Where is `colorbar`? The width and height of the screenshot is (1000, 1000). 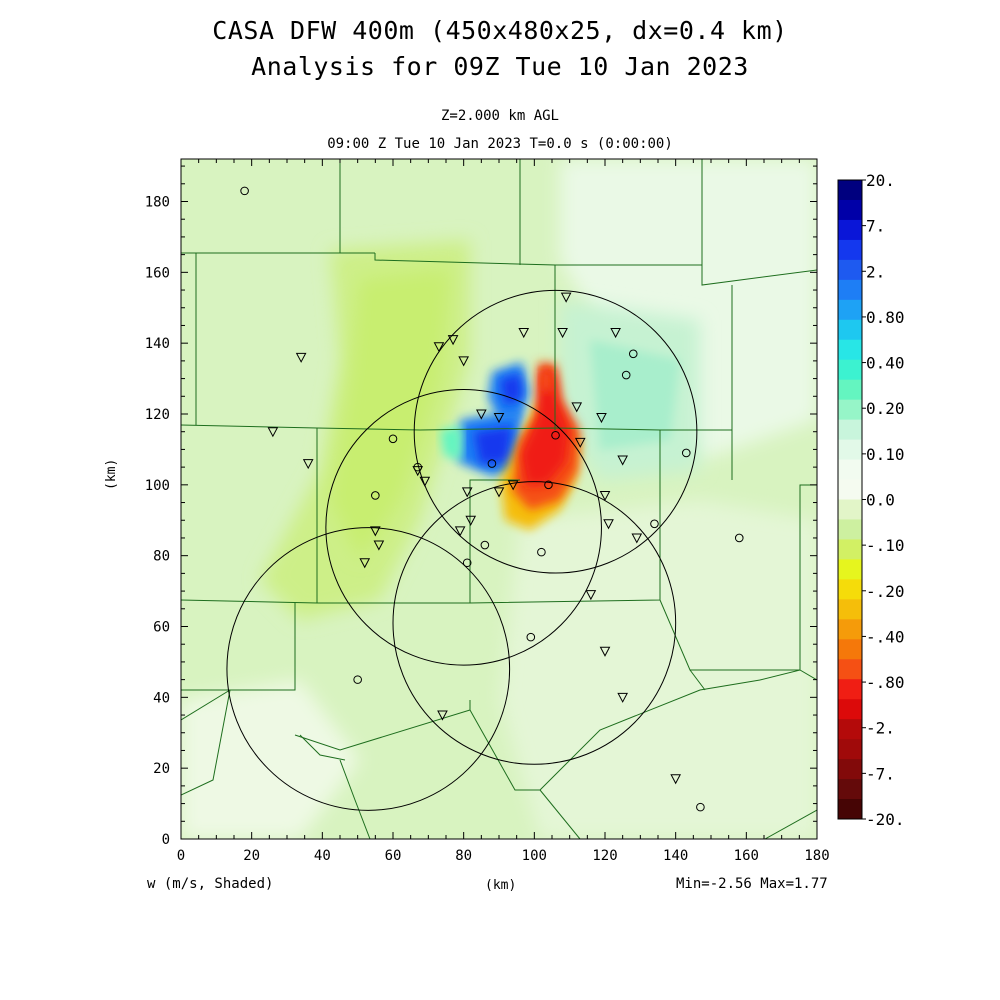
colorbar is located at coordinates (851, 499).